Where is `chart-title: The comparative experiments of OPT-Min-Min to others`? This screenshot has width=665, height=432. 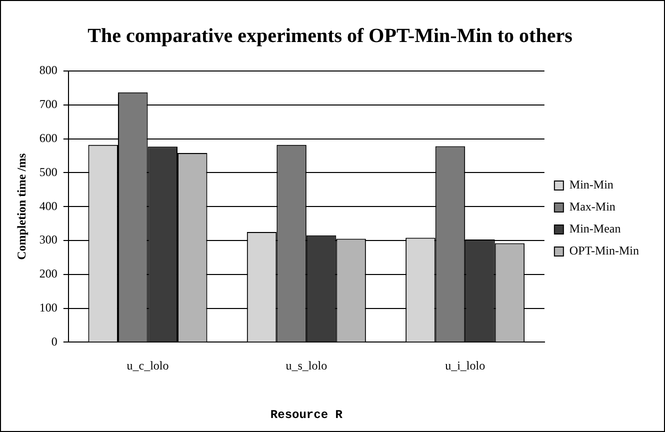
chart-title: The comparative experiments of OPT-Min-Min to others is located at coordinates (330, 36).